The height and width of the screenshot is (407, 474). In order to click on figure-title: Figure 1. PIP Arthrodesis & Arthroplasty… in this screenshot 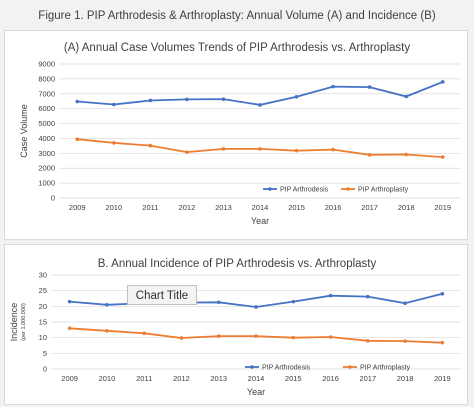, I will do `click(237, 16)`.